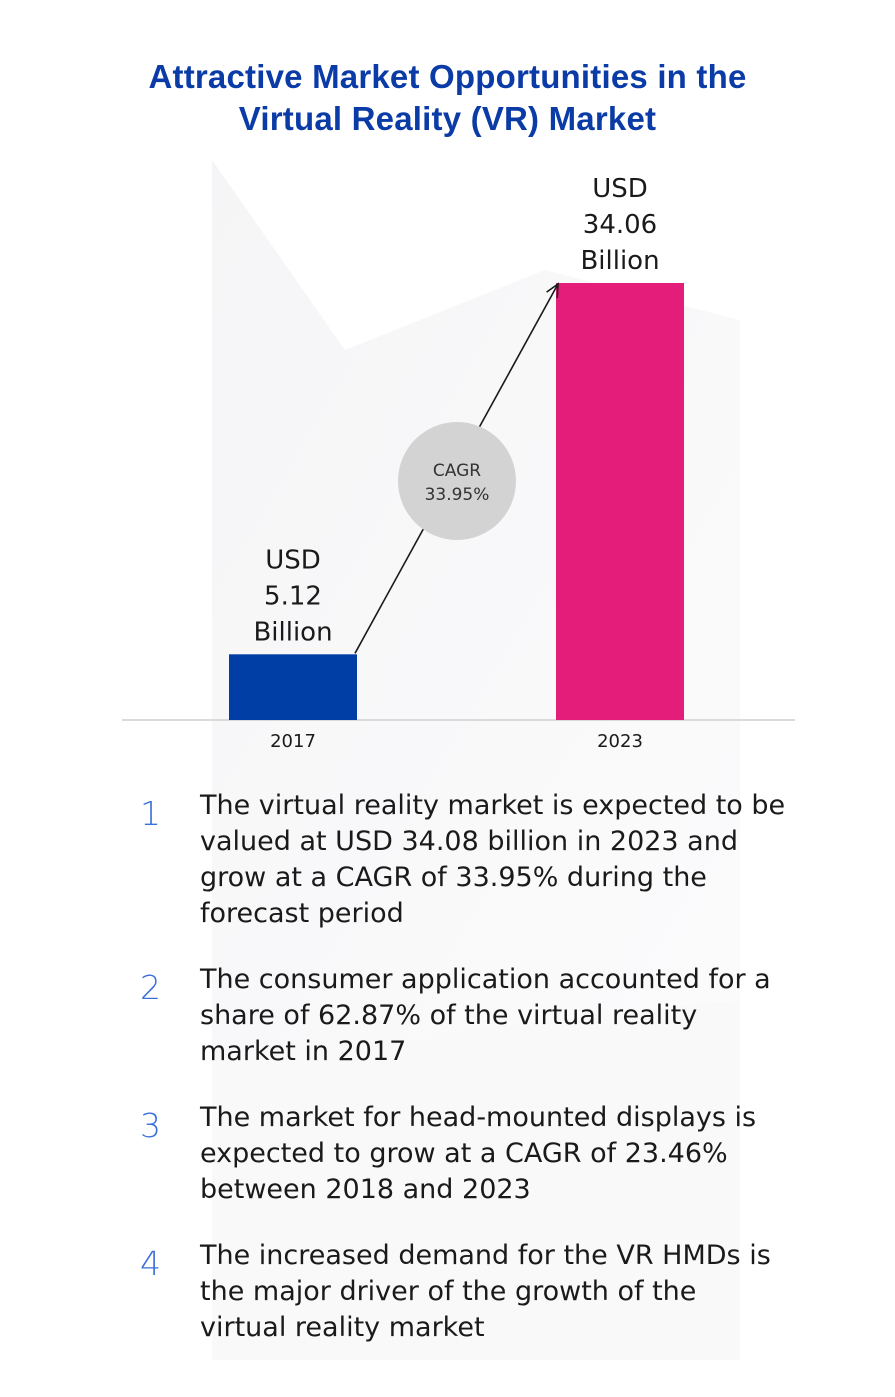  What do you see at coordinates (620, 225) in the screenshot?
I see `bar-value-label-2023: 34.06` at bounding box center [620, 225].